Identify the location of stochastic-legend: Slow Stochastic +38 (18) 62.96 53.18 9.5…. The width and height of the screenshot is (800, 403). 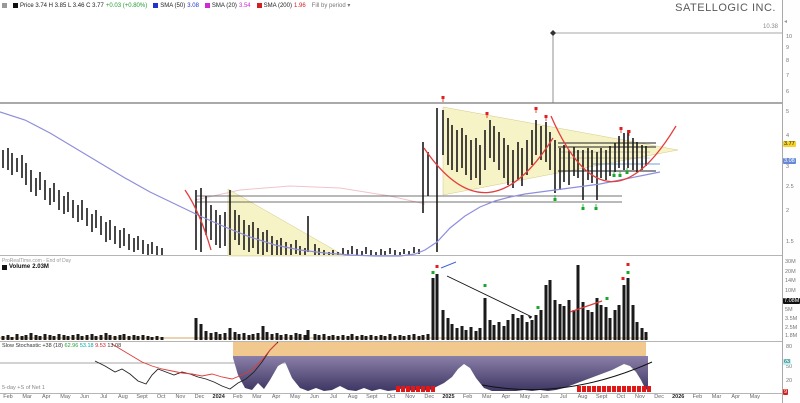
(61, 346).